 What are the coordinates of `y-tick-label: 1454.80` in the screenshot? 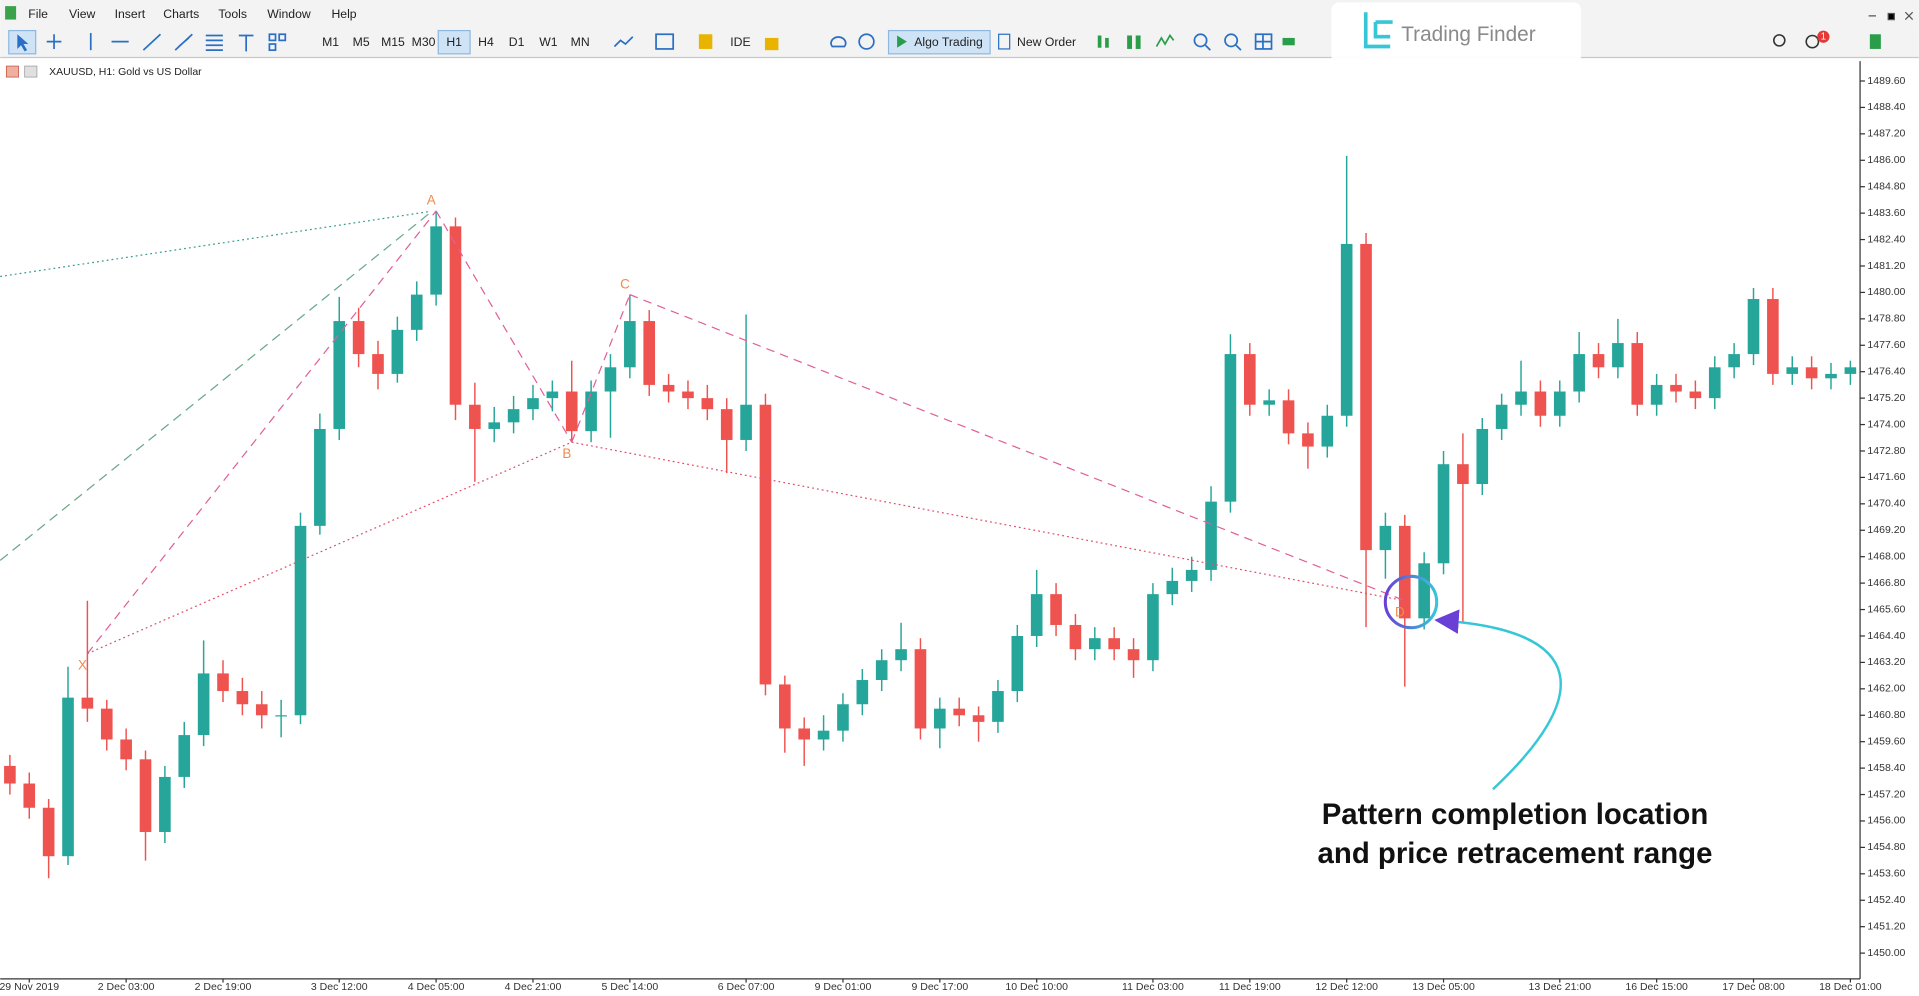 It's located at (1886, 847).